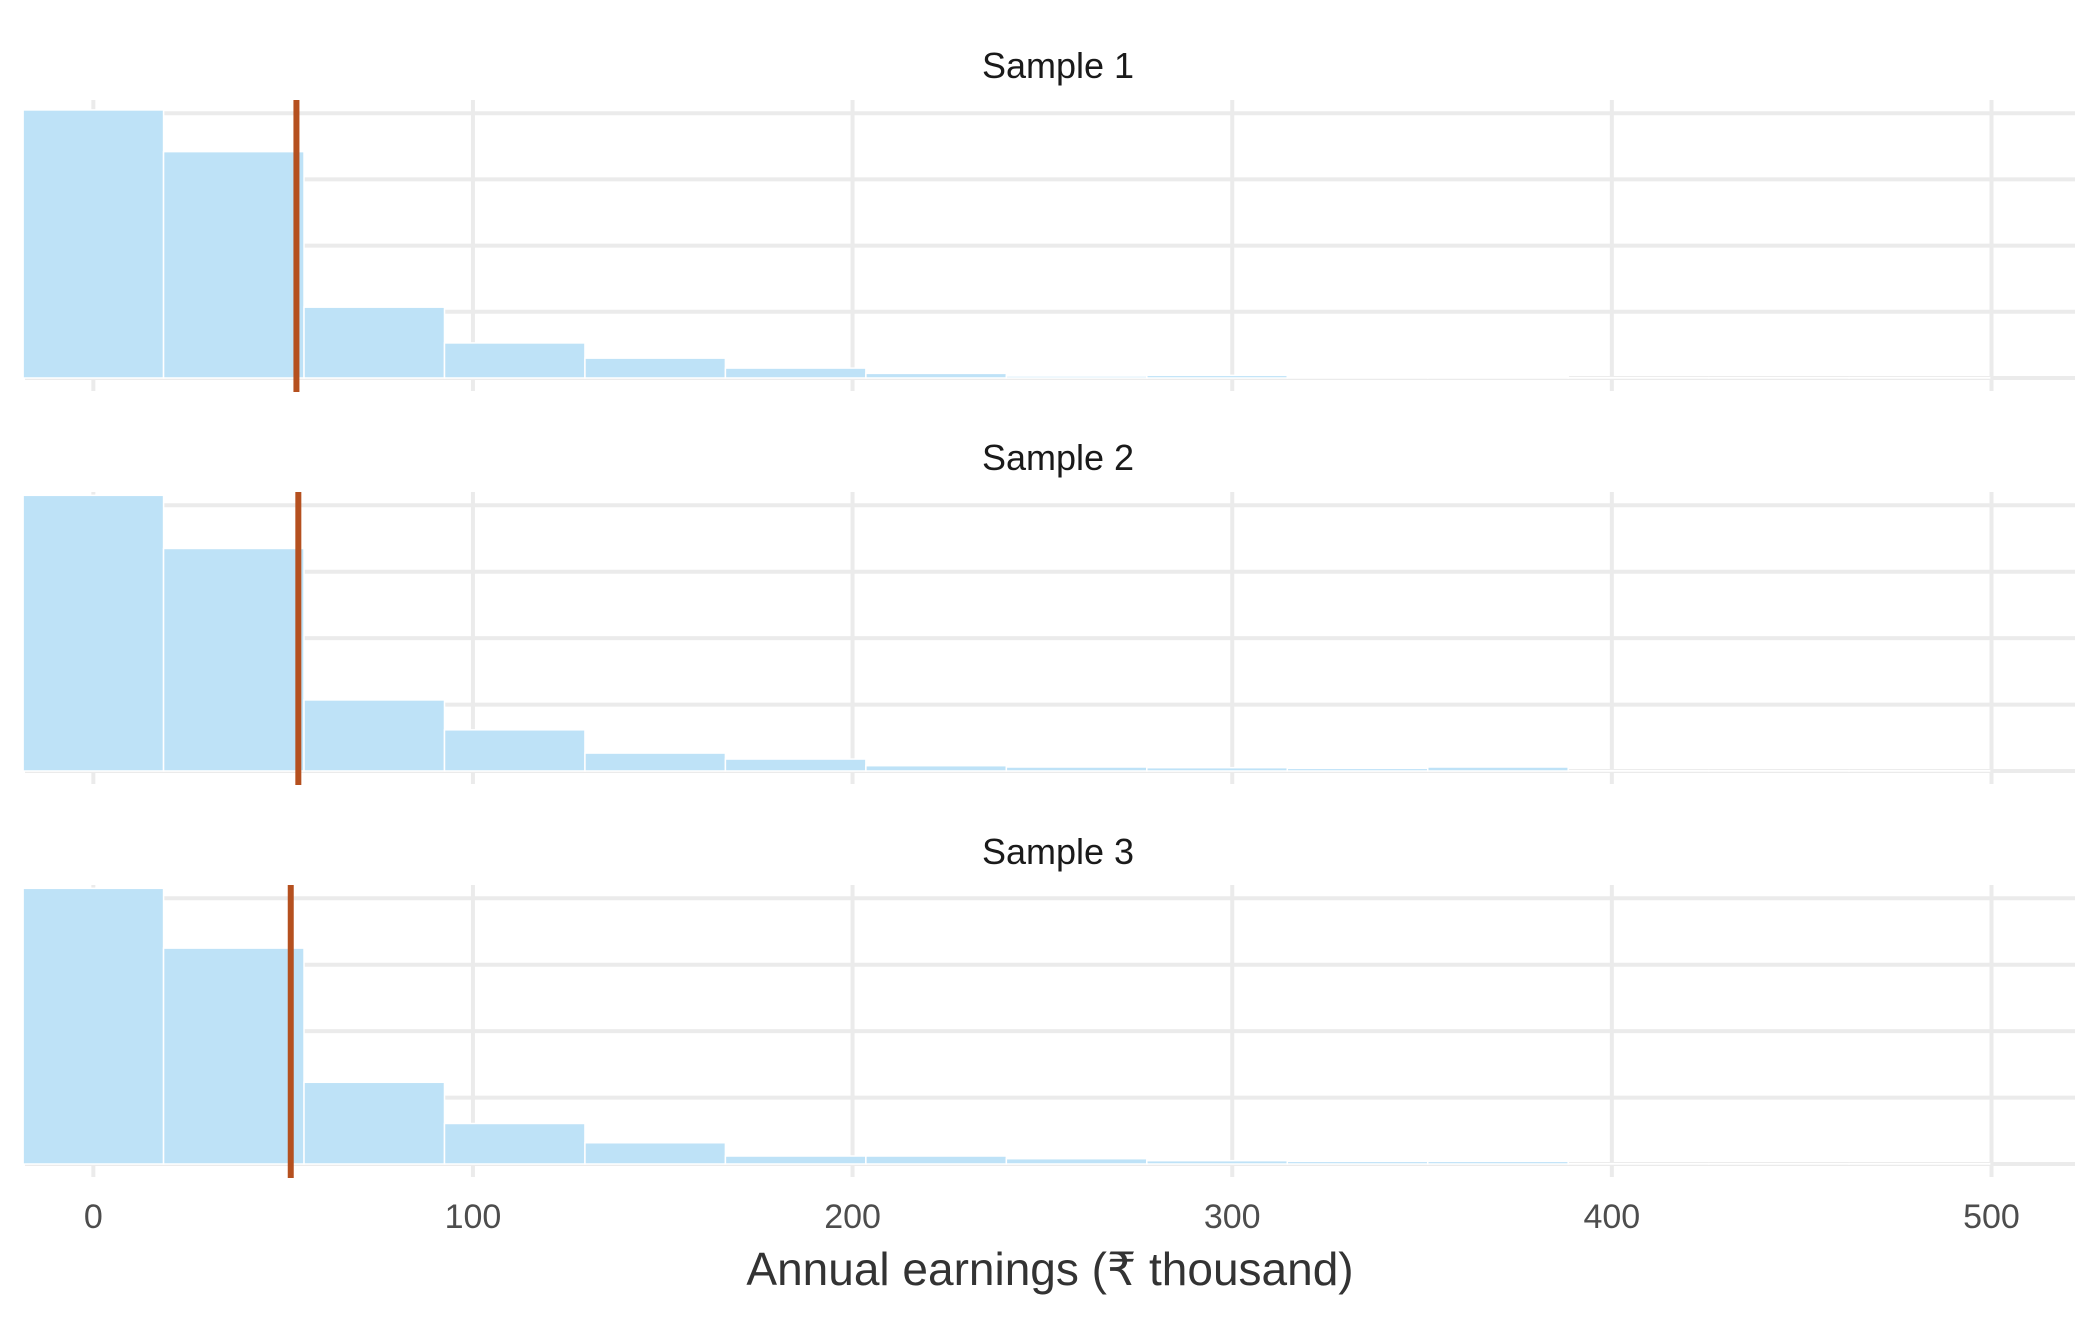  Describe the element at coordinates (1232, 1217) in the screenshot. I see `x-tick-label: 300` at that location.